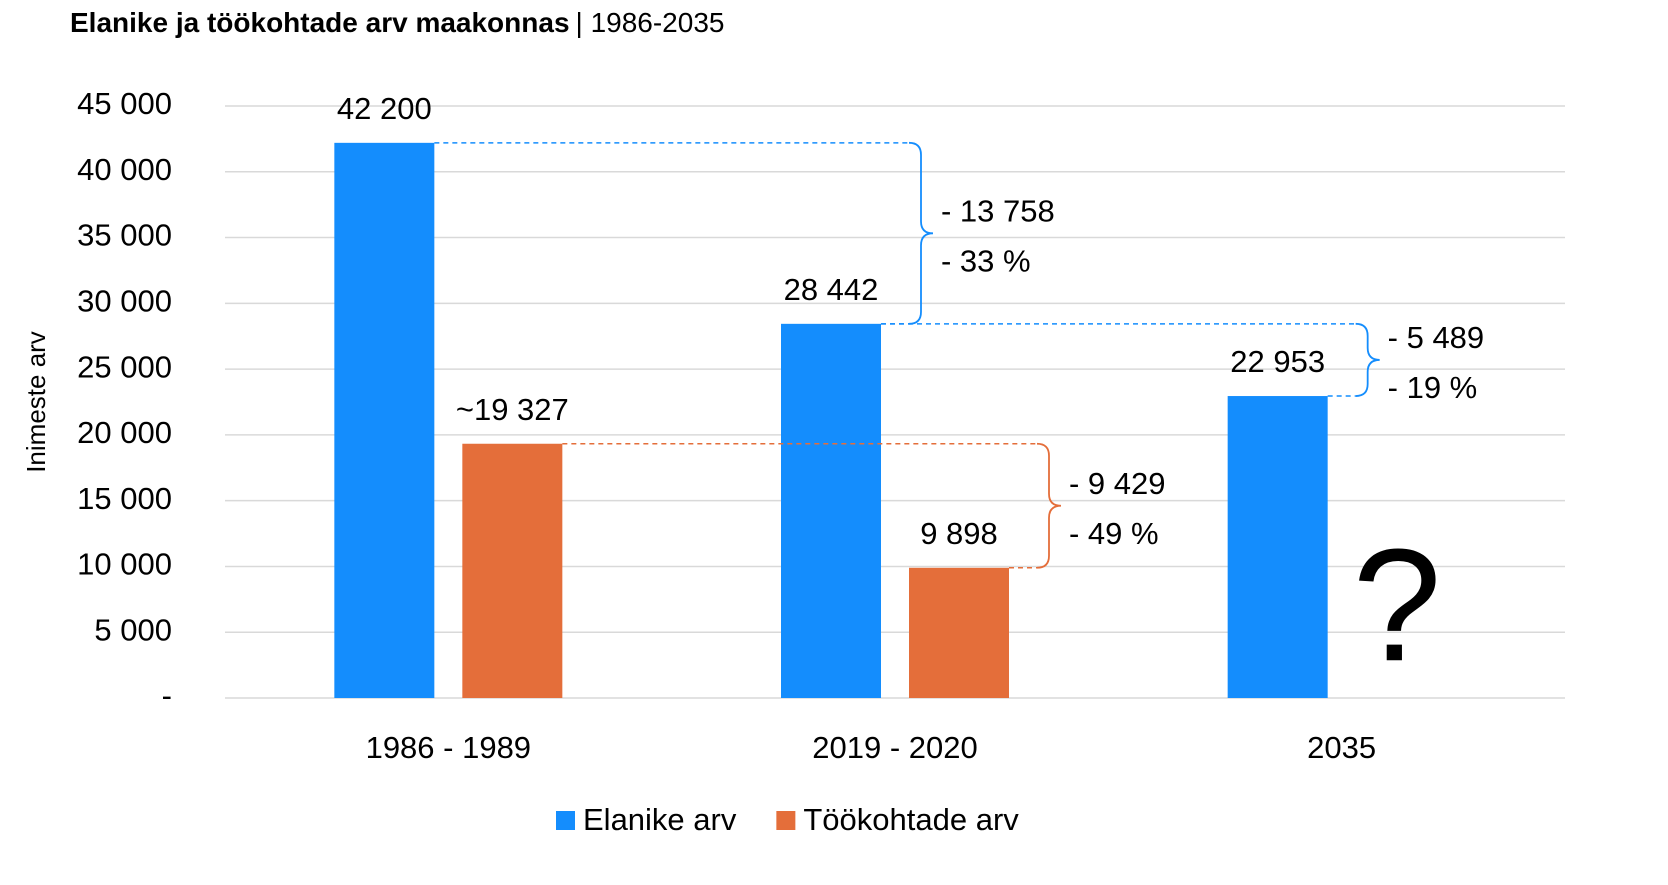  What do you see at coordinates (1277, 361) in the screenshot?
I see `value-label: 22 953` at bounding box center [1277, 361].